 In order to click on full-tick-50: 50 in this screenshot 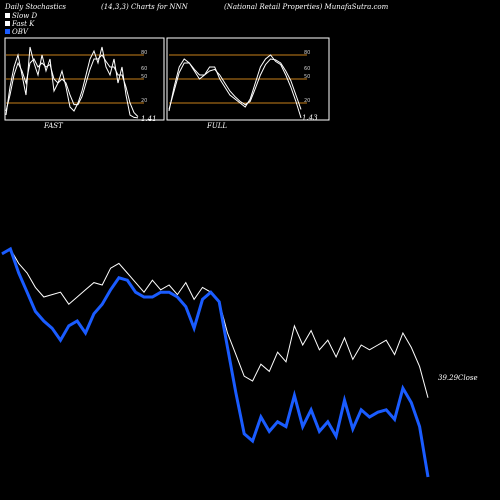, I will do `click(307, 77)`.